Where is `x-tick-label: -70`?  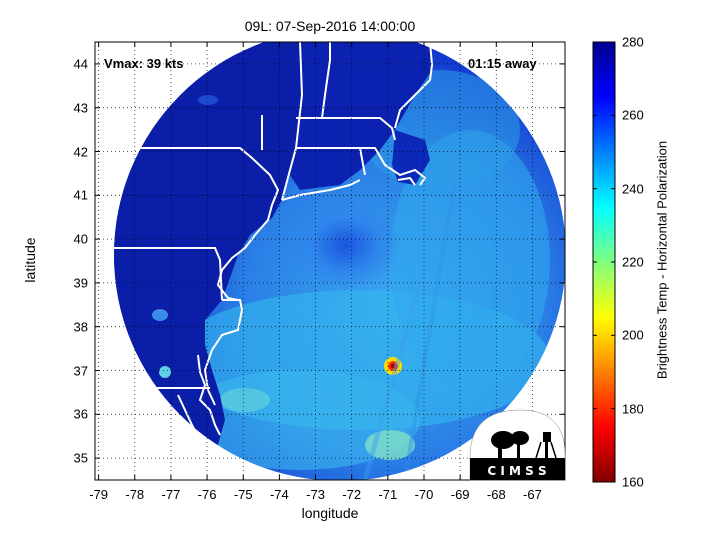
x-tick-label: -70 is located at coordinates (424, 494).